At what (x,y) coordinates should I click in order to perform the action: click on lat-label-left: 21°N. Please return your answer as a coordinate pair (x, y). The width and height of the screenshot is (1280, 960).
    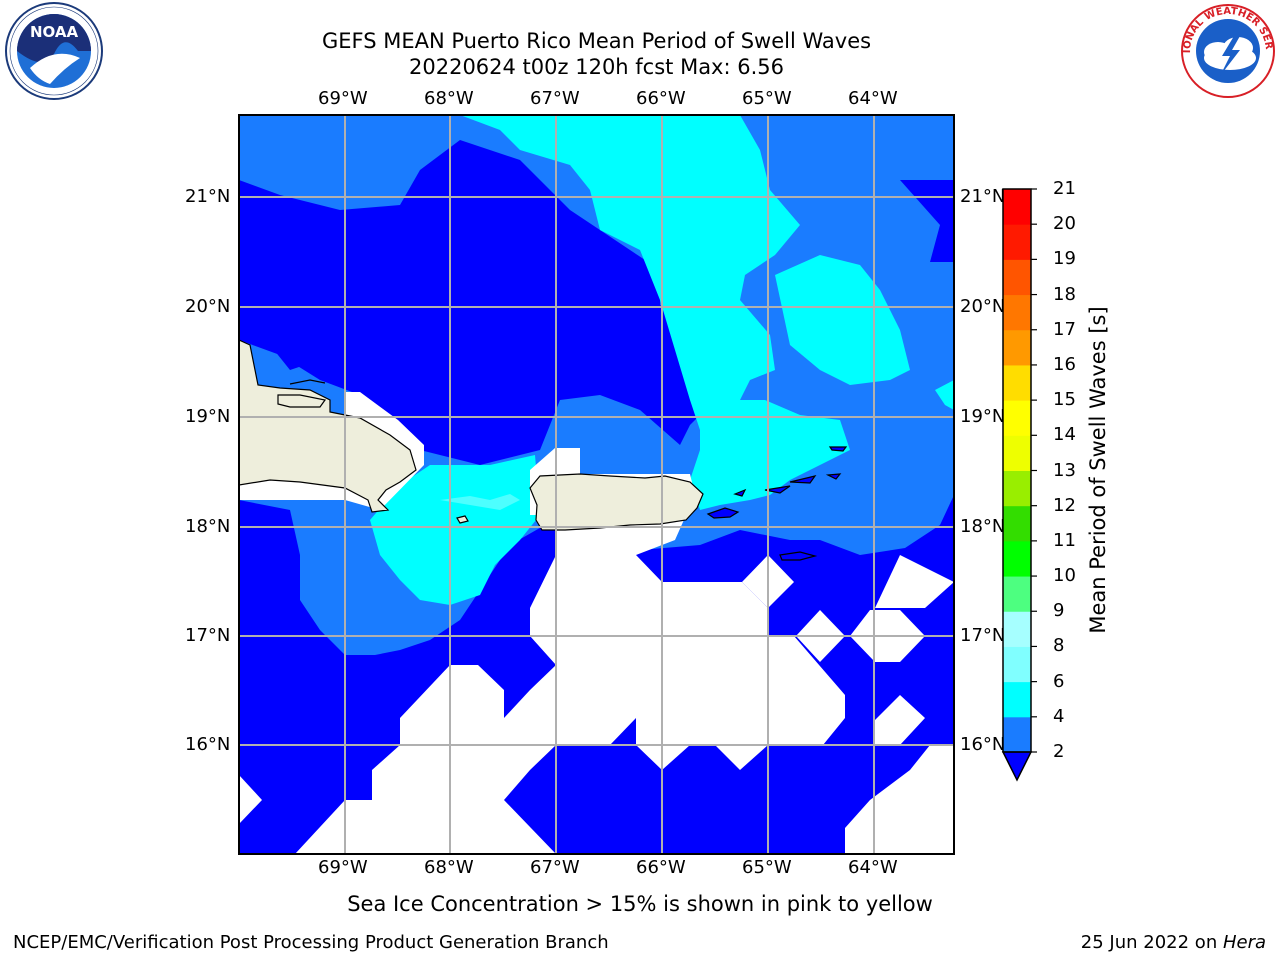
    Looking at the image, I should click on (208, 196).